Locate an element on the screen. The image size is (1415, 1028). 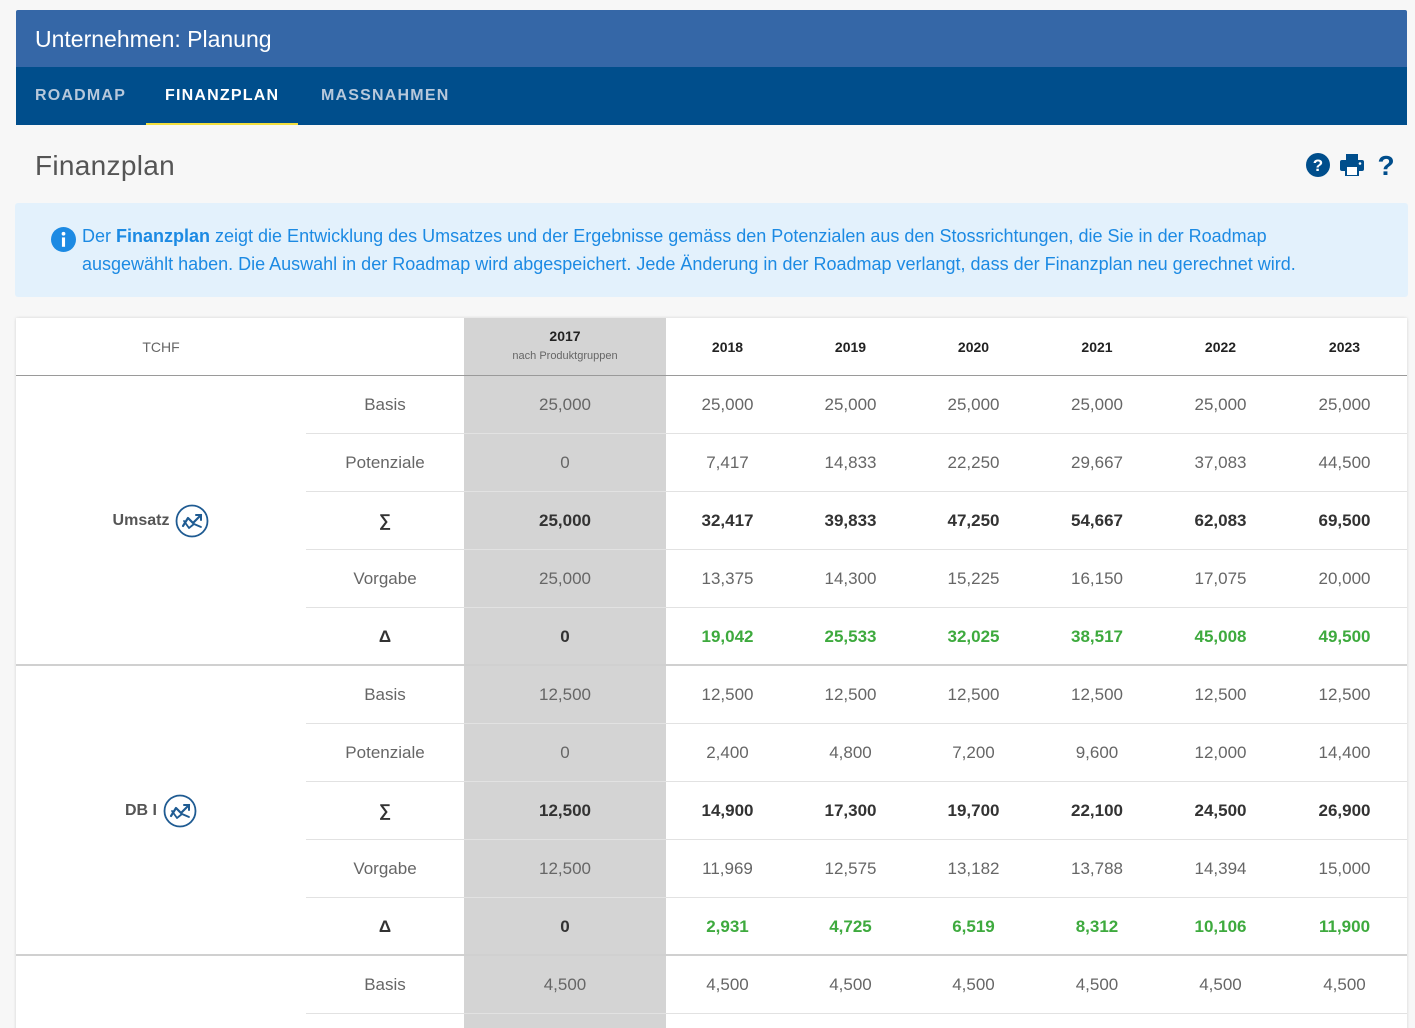
help-circle-icon: ? is located at coordinates (1318, 165).